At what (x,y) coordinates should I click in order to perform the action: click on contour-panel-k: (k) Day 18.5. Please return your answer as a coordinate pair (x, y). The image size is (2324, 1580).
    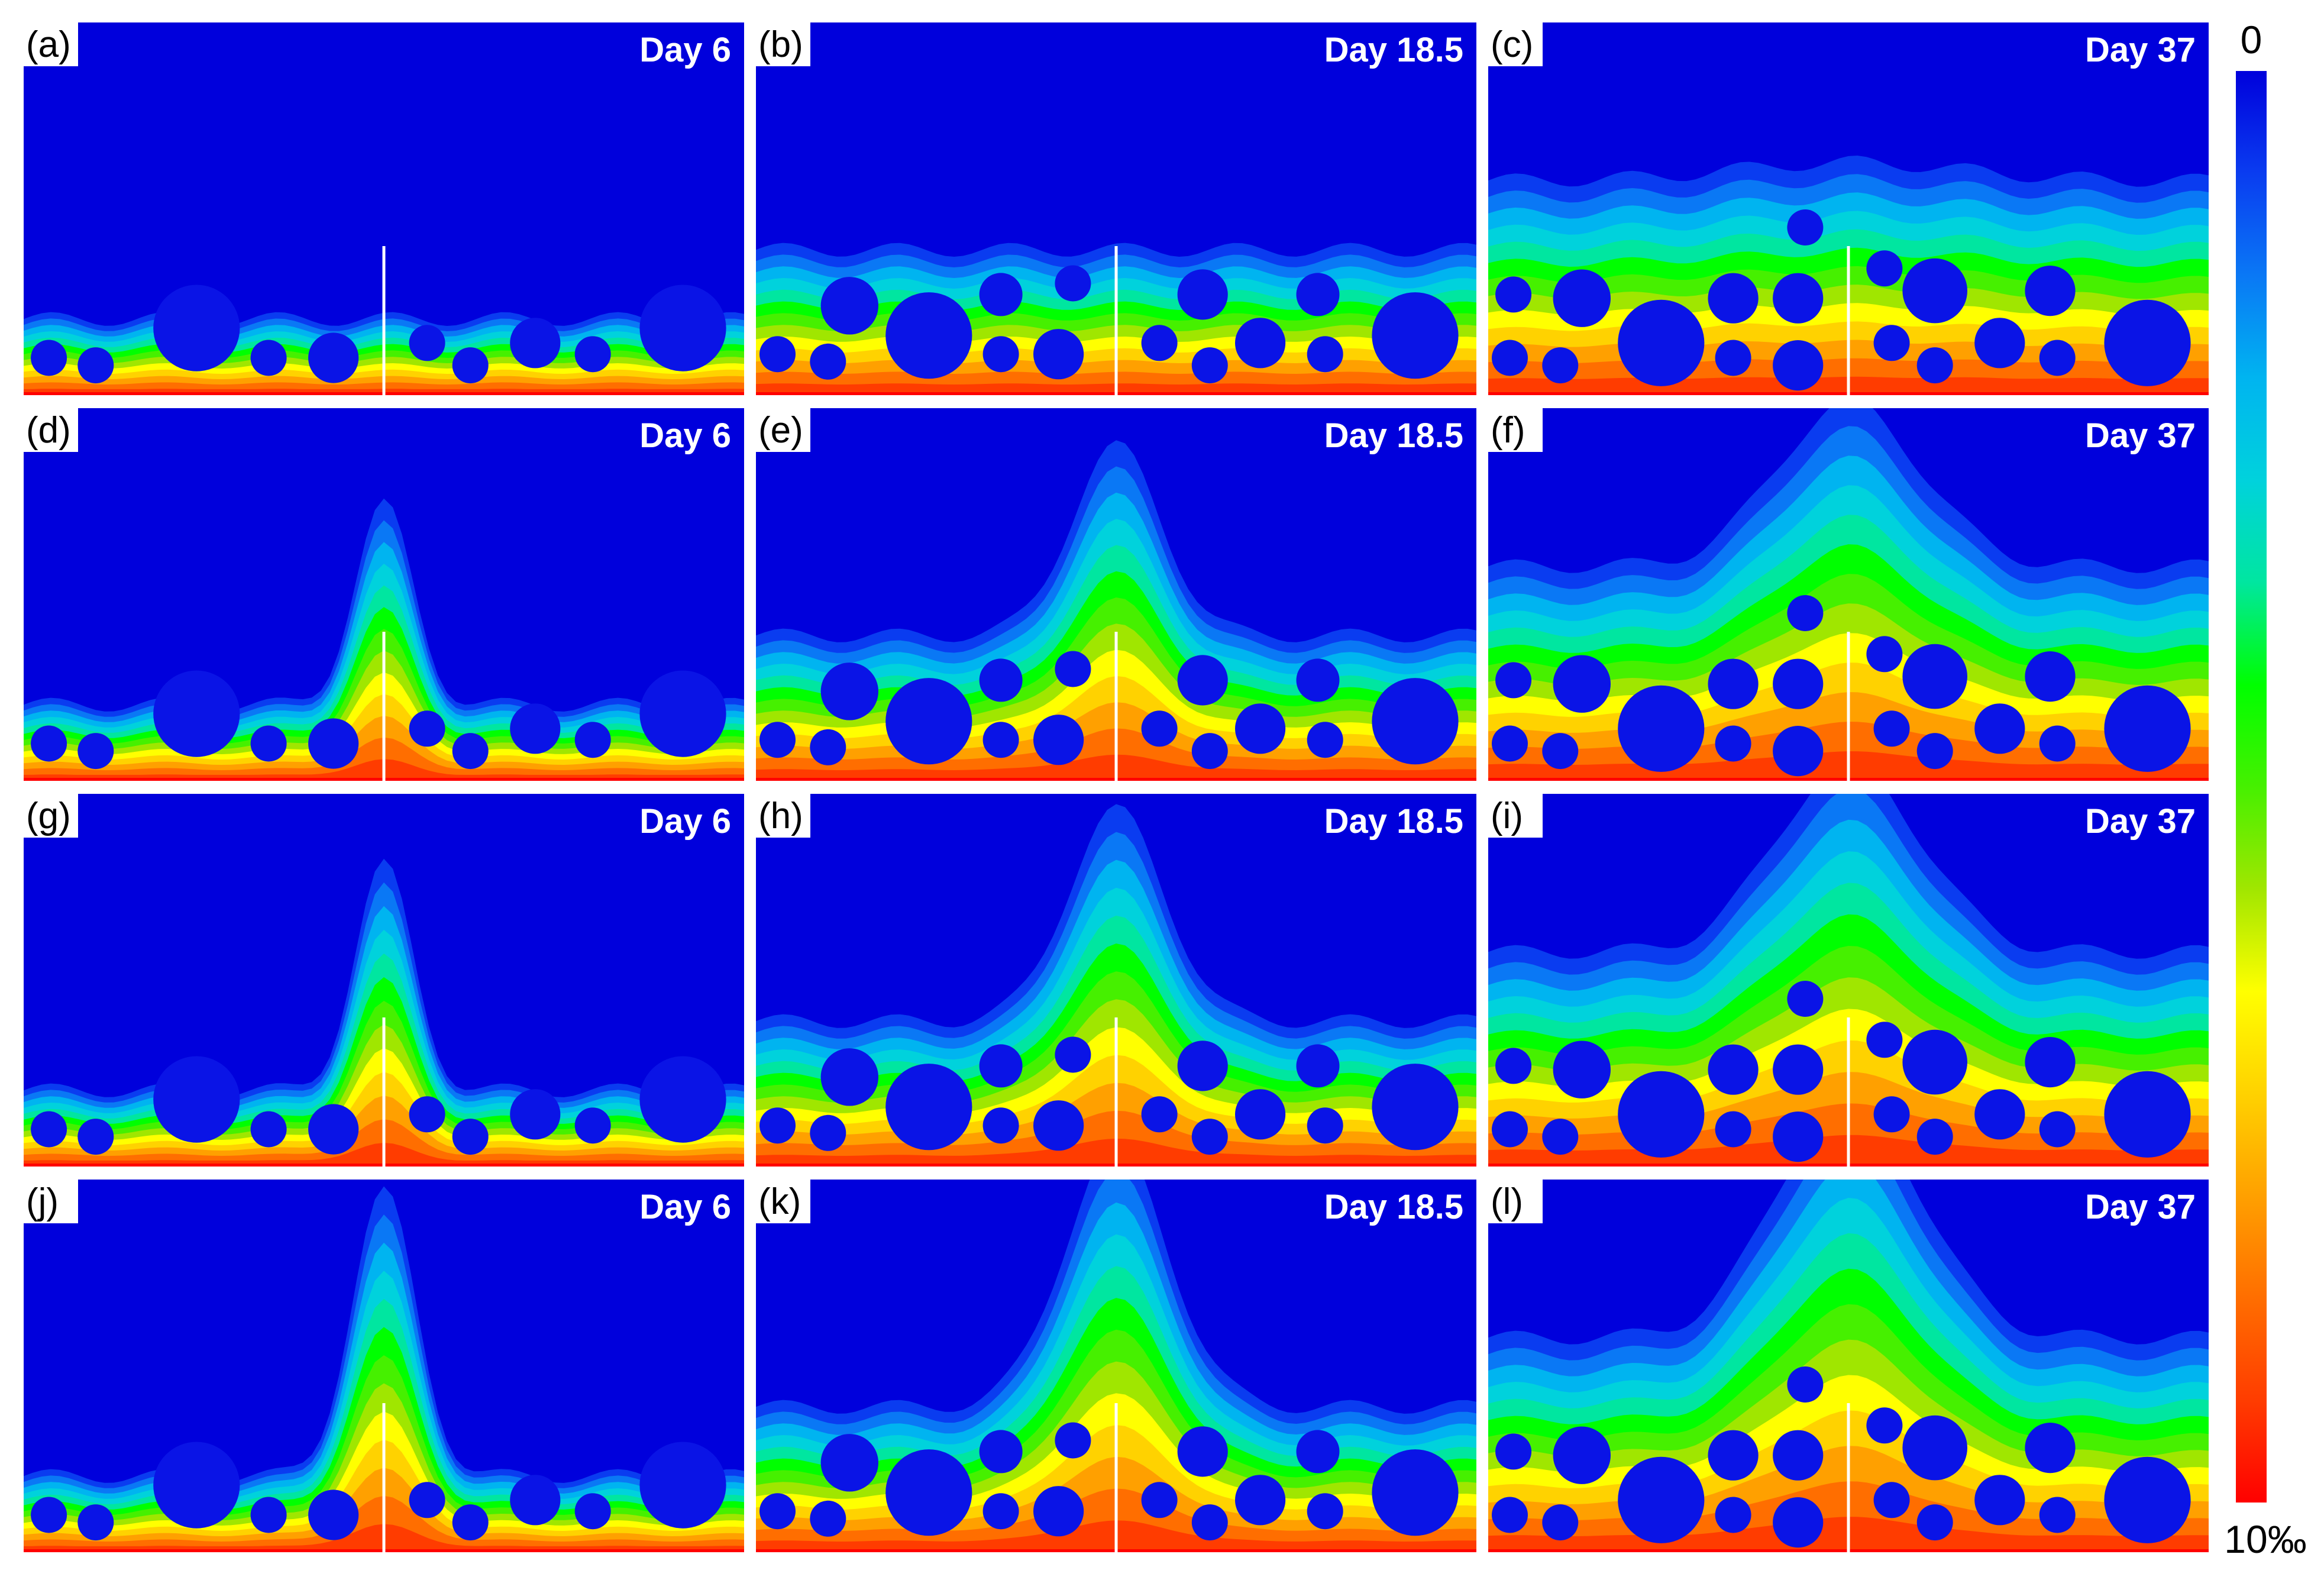
    Looking at the image, I should click on (1116, 1366).